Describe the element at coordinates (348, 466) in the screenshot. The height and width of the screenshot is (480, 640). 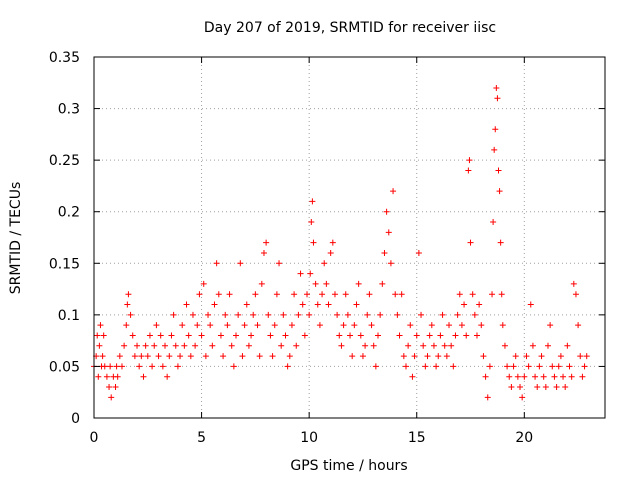
I see `x-axis-label: GPS time / hours` at that location.